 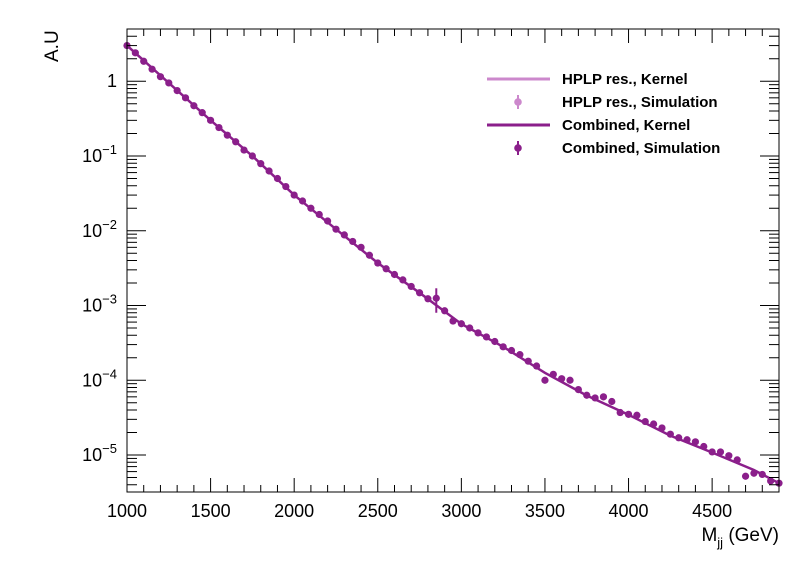 What do you see at coordinates (109, 149) in the screenshot?
I see `y-tick-label-exponent: −1` at bounding box center [109, 149].